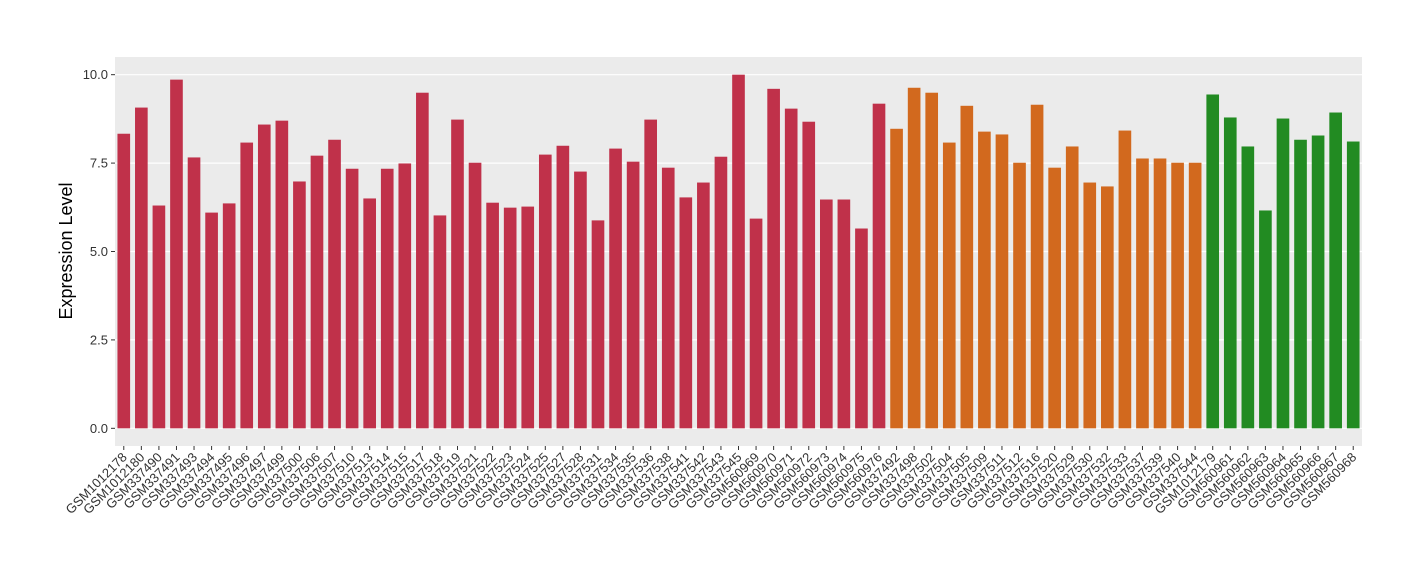 This screenshot has width=1420, height=585. Describe the element at coordinates (66, 250) in the screenshot. I see `y-axis-label: Expression Level` at that location.